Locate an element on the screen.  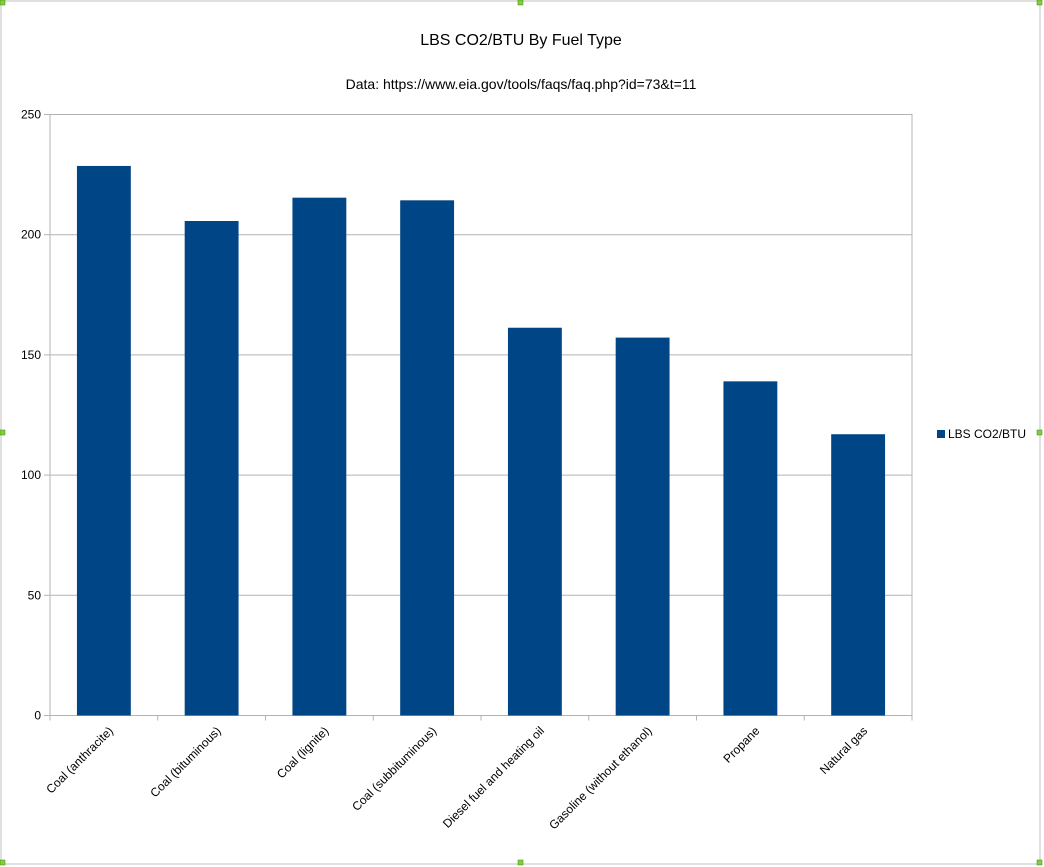
legend: LBS CO2/BTU is located at coordinates (981, 434).